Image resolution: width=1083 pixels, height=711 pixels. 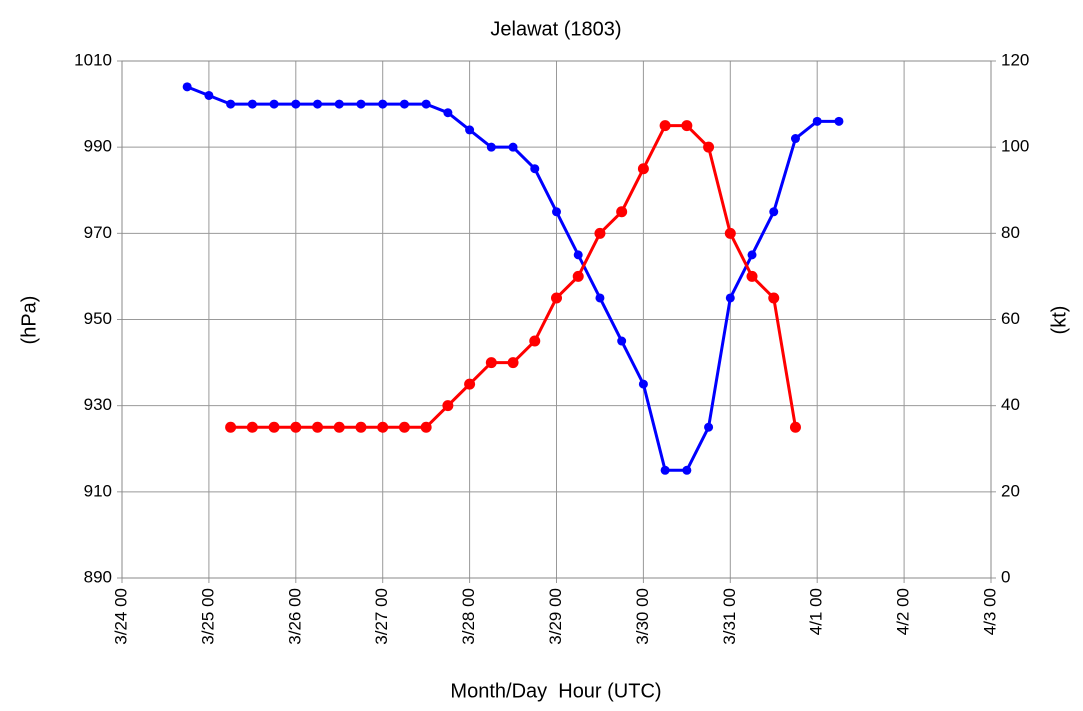 I want to click on x-tick-label: 4/1 00, so click(x=816, y=611).